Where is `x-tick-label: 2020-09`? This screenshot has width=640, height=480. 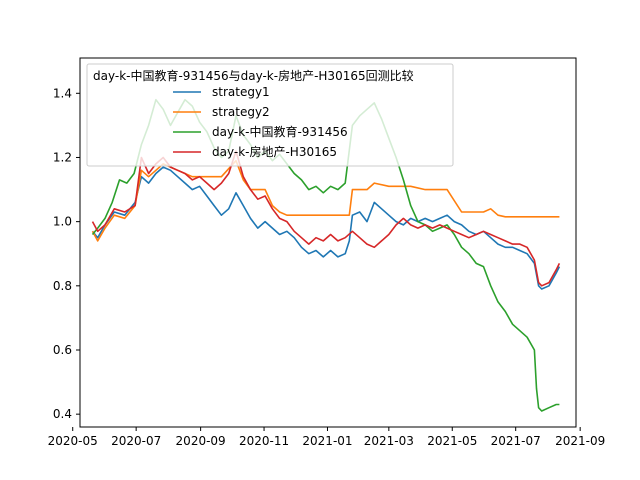
x-tick-label: 2020-09 is located at coordinates (201, 441).